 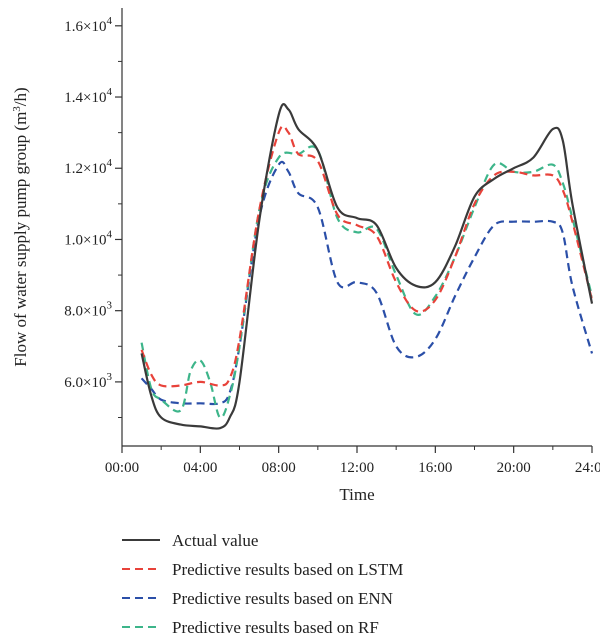 I want to click on x-tick-label: 16:00, so click(x=435, y=468).